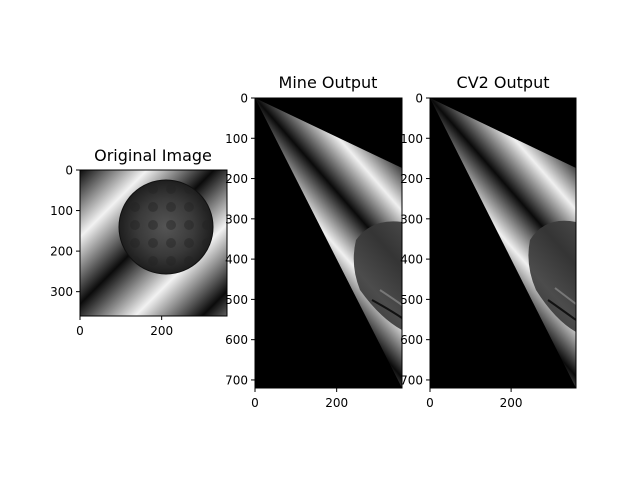  What do you see at coordinates (328, 82) in the screenshot?
I see `panel-title: Mine Output` at bounding box center [328, 82].